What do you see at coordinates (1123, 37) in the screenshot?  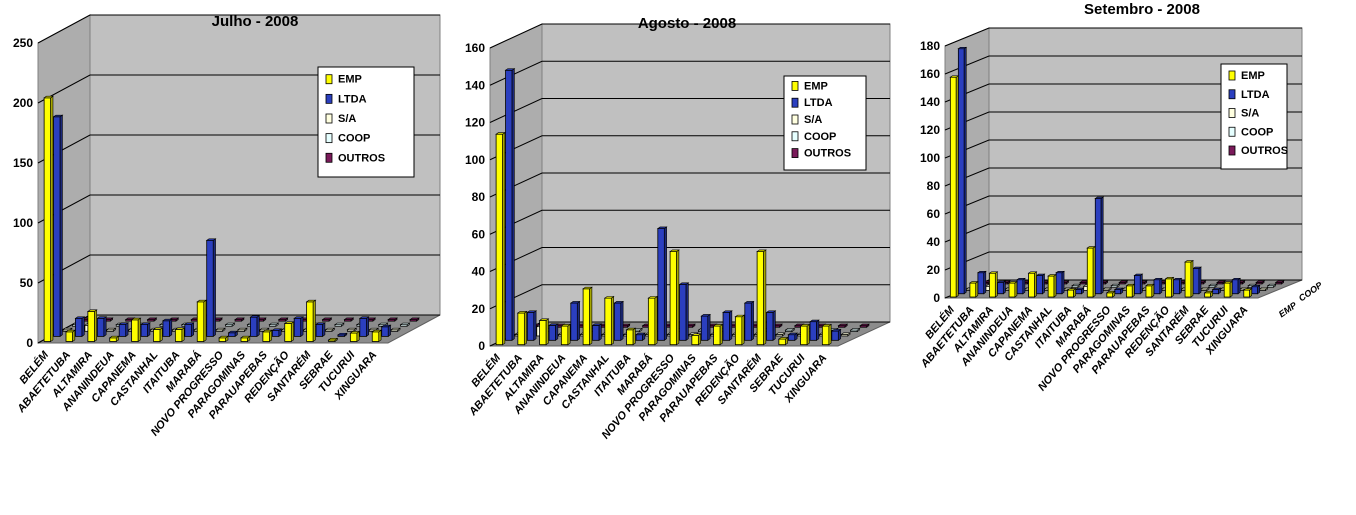 I see `gridline` at bounding box center [1123, 37].